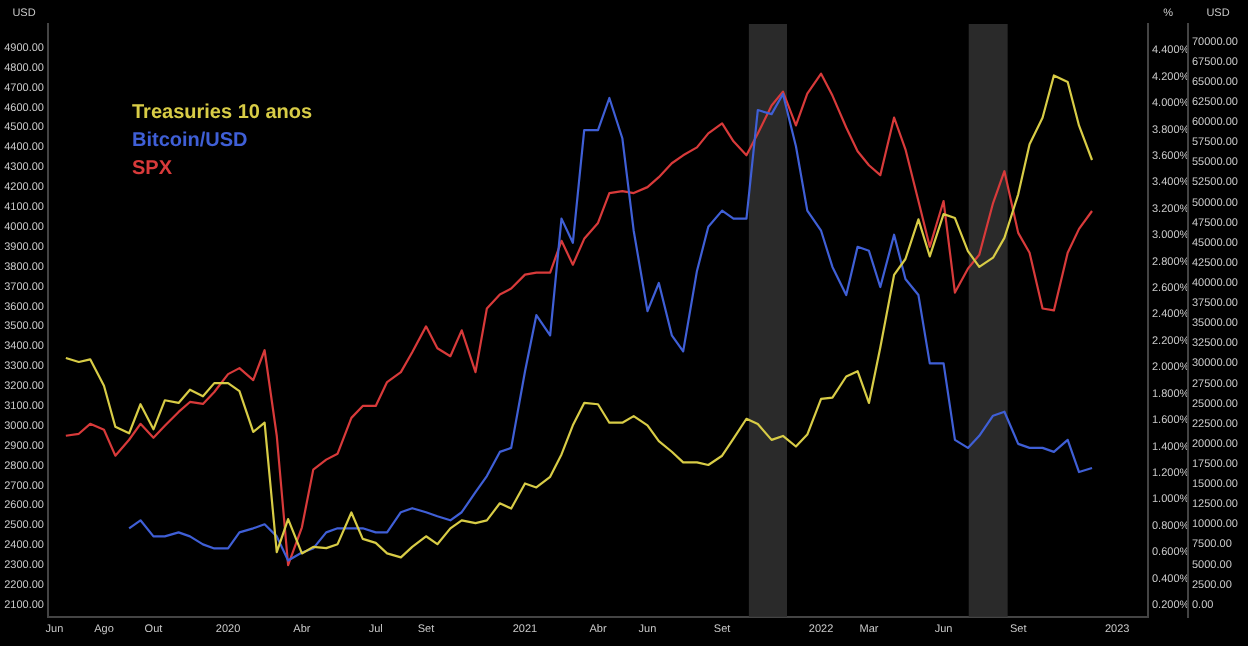 The image size is (1248, 646). Describe the element at coordinates (190, 140) in the screenshot. I see `text: Bitcoin/USD` at that location.